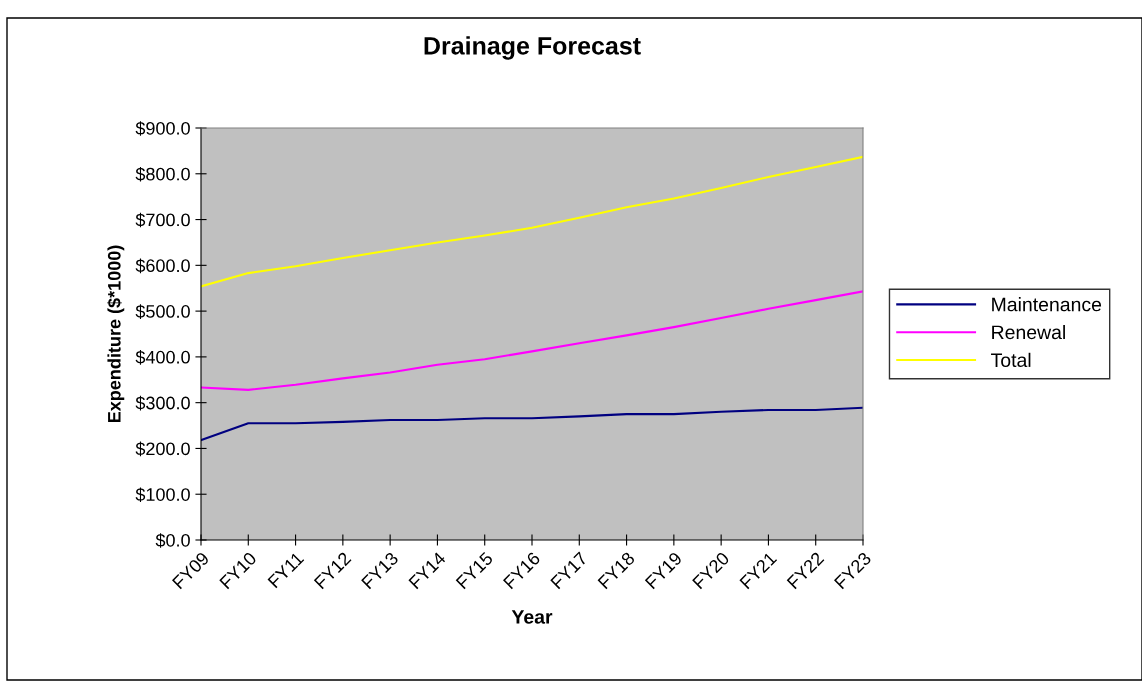  What do you see at coordinates (532, 48) in the screenshot?
I see `chart-title: Drainage Forecast` at bounding box center [532, 48].